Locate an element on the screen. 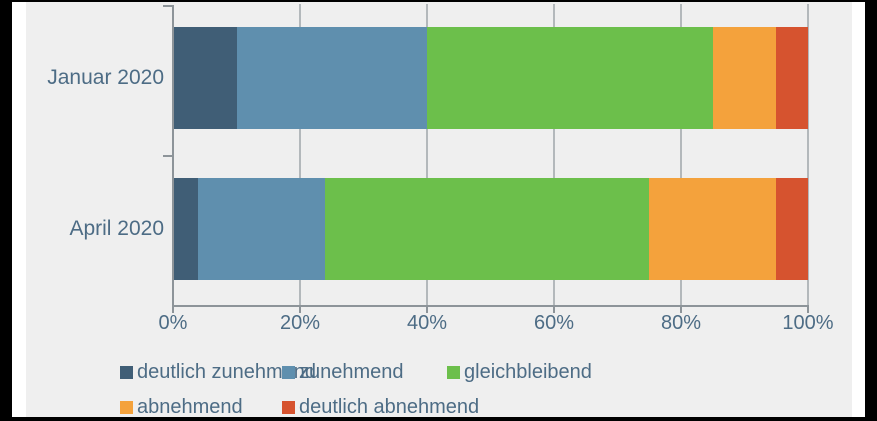 This screenshot has width=877, height=421. y-axis-line is located at coordinates (173, 155).